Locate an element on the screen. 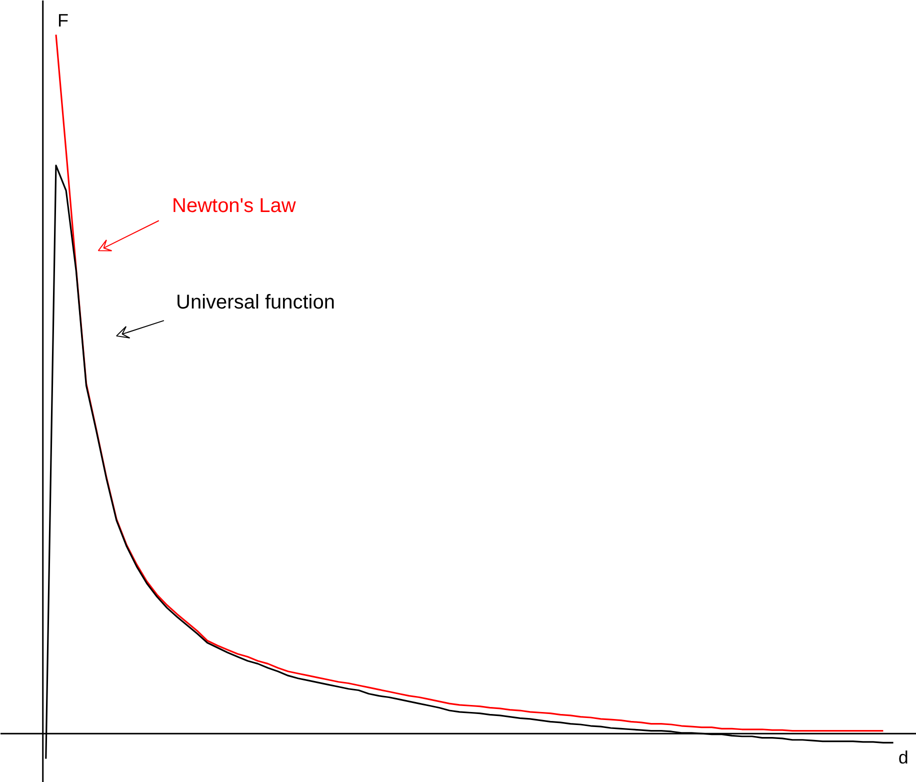 The height and width of the screenshot is (782, 916). x-axis-title: d is located at coordinates (903, 758).